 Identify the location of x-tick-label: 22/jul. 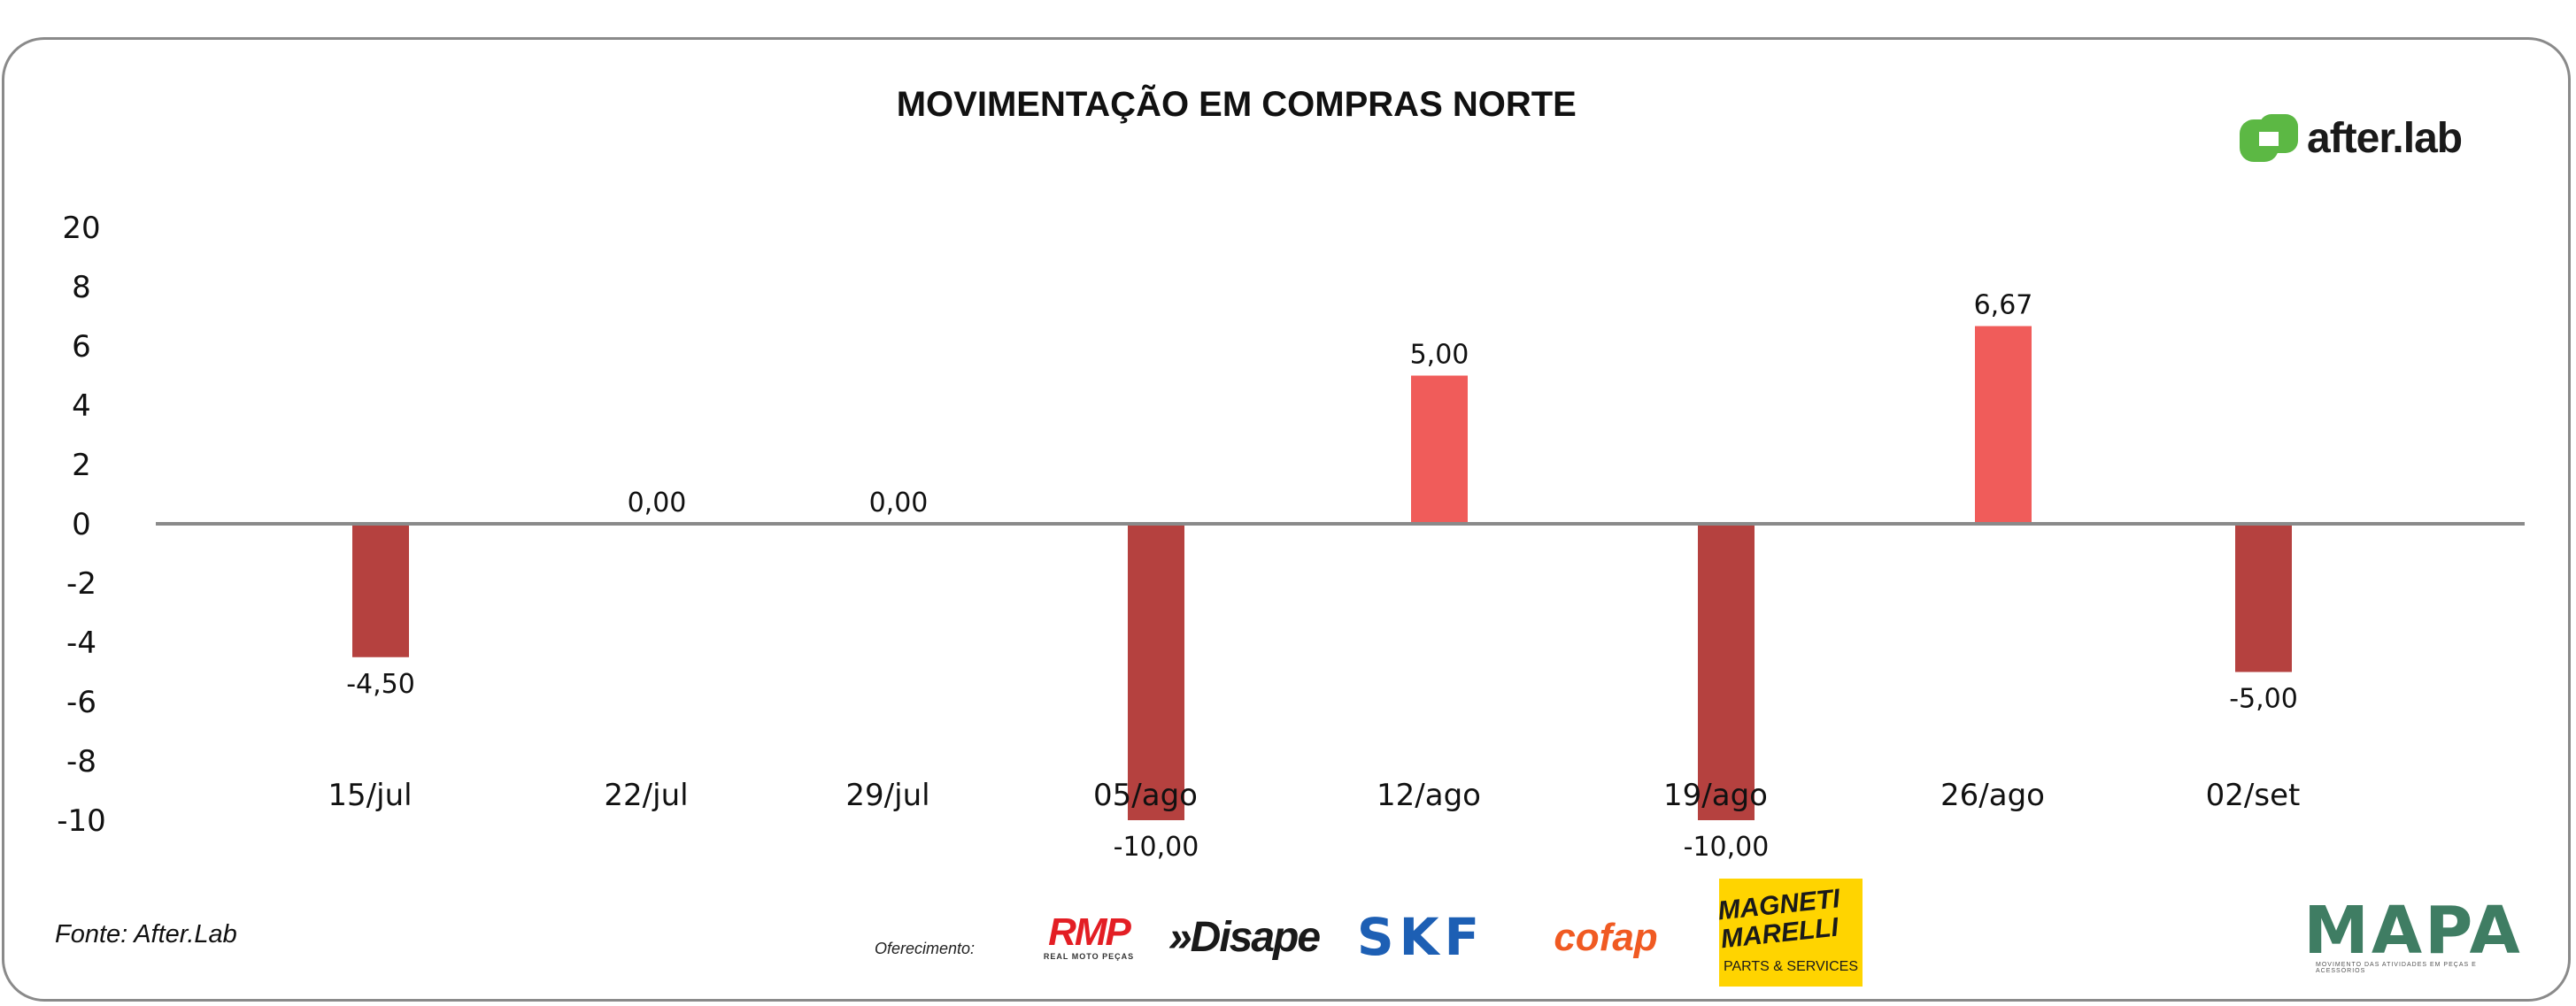
(646, 795).